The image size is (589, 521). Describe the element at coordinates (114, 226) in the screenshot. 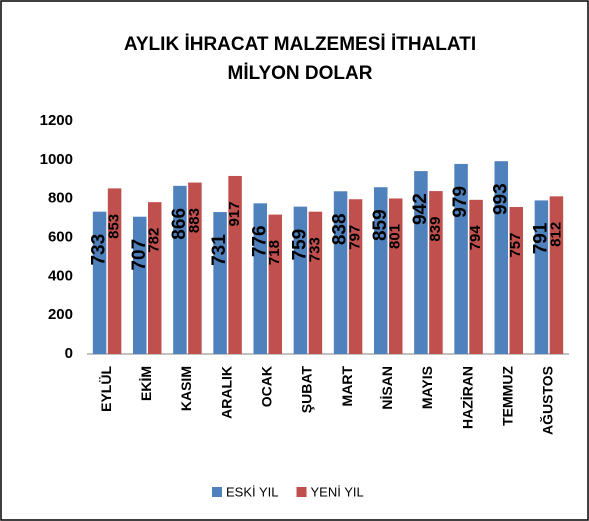

I see `data-label: 853` at that location.